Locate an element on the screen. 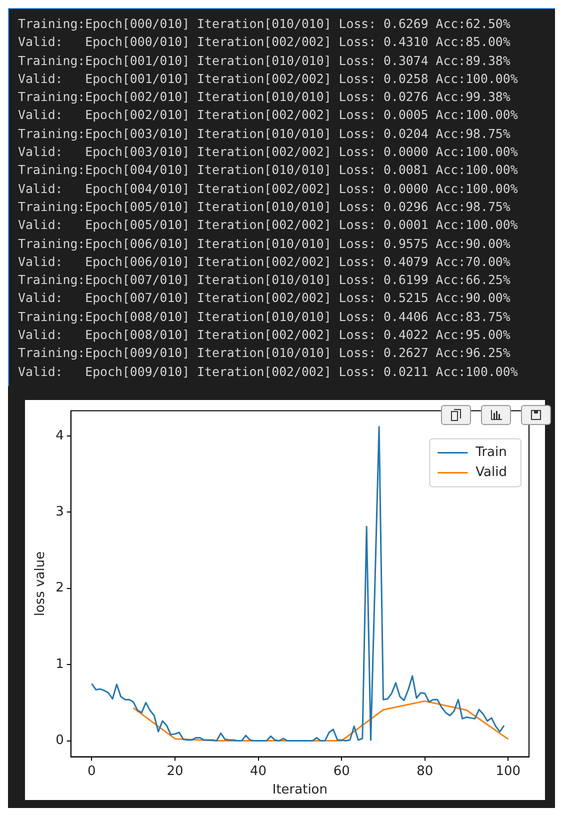  text: Valid: Epoch[002/010] Iteration[002/002] Loss: 0.0005 Acc:100.00% is located at coordinates (268, 115).